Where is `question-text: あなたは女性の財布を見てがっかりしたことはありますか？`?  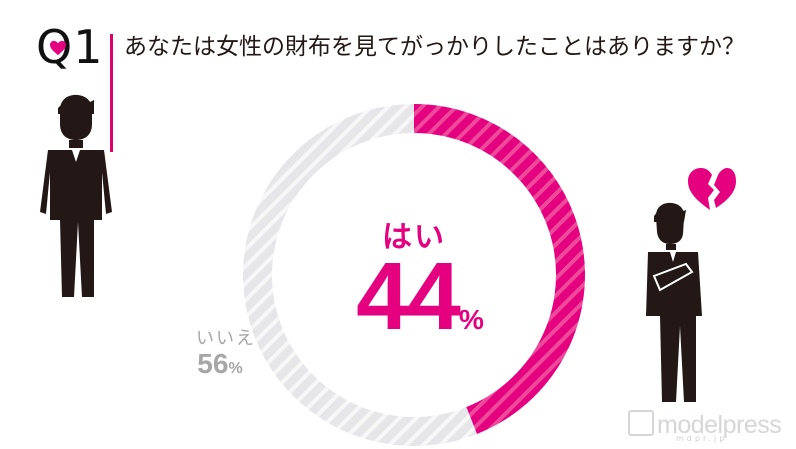
question-text: あなたは女性の財布を見てがっかりしたことはありますか？ is located at coordinates (434, 47).